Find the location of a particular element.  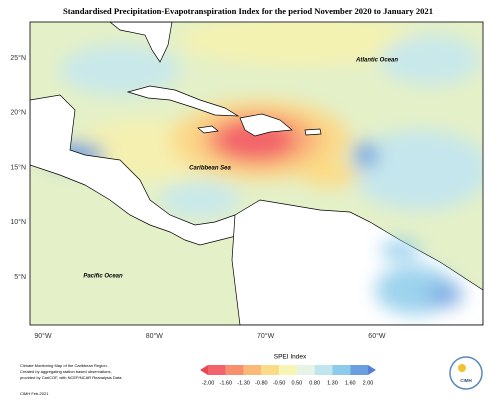

puerto-rico is located at coordinates (313, 132).